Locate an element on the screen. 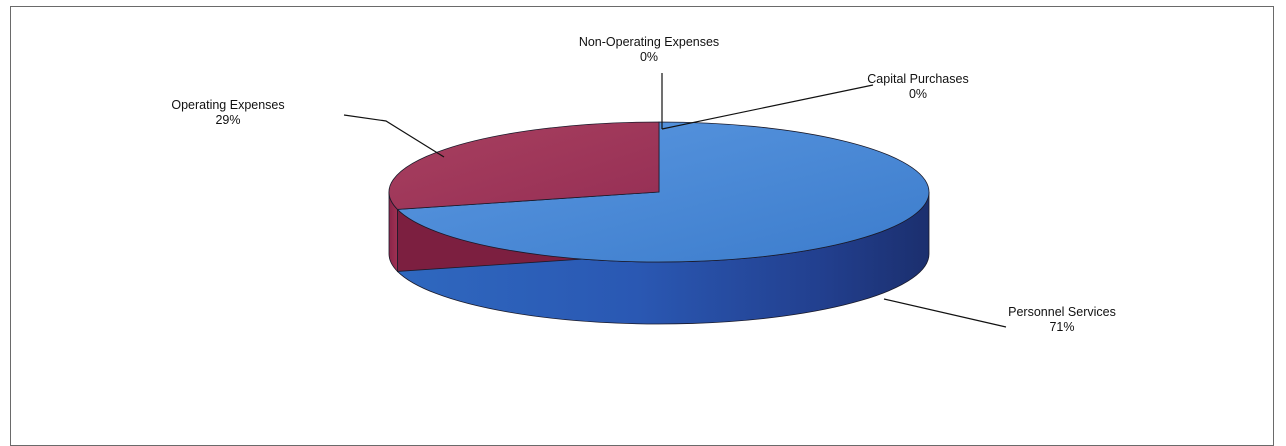 The width and height of the screenshot is (1286, 446). slice-label-personnel-services: Personnel Services 71% is located at coordinates (1062, 320).